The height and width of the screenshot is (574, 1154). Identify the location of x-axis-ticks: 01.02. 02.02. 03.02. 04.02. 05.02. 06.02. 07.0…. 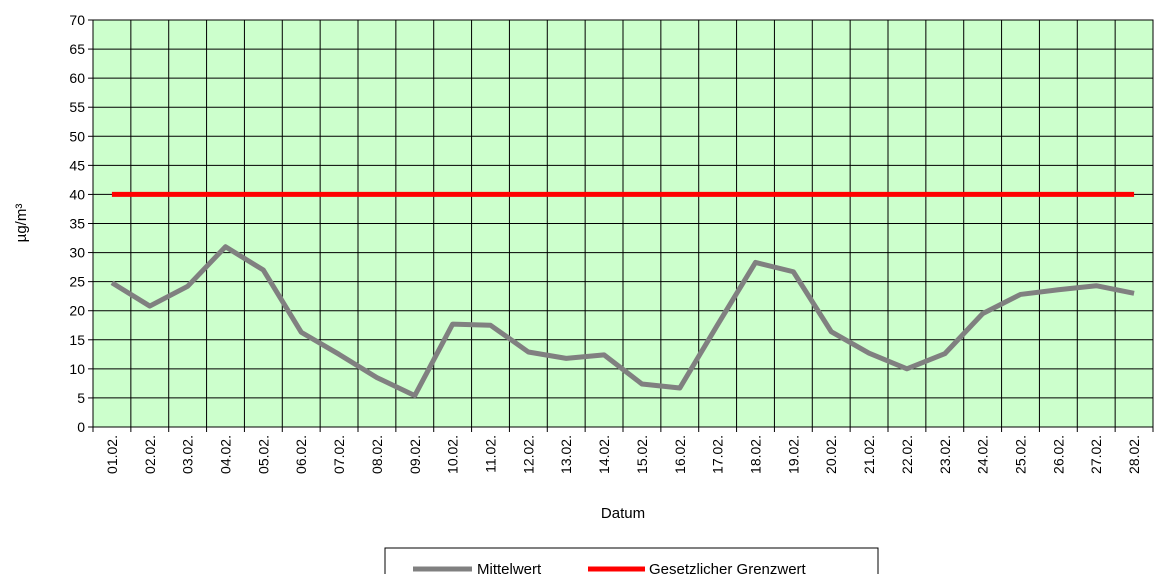
(623, 450).